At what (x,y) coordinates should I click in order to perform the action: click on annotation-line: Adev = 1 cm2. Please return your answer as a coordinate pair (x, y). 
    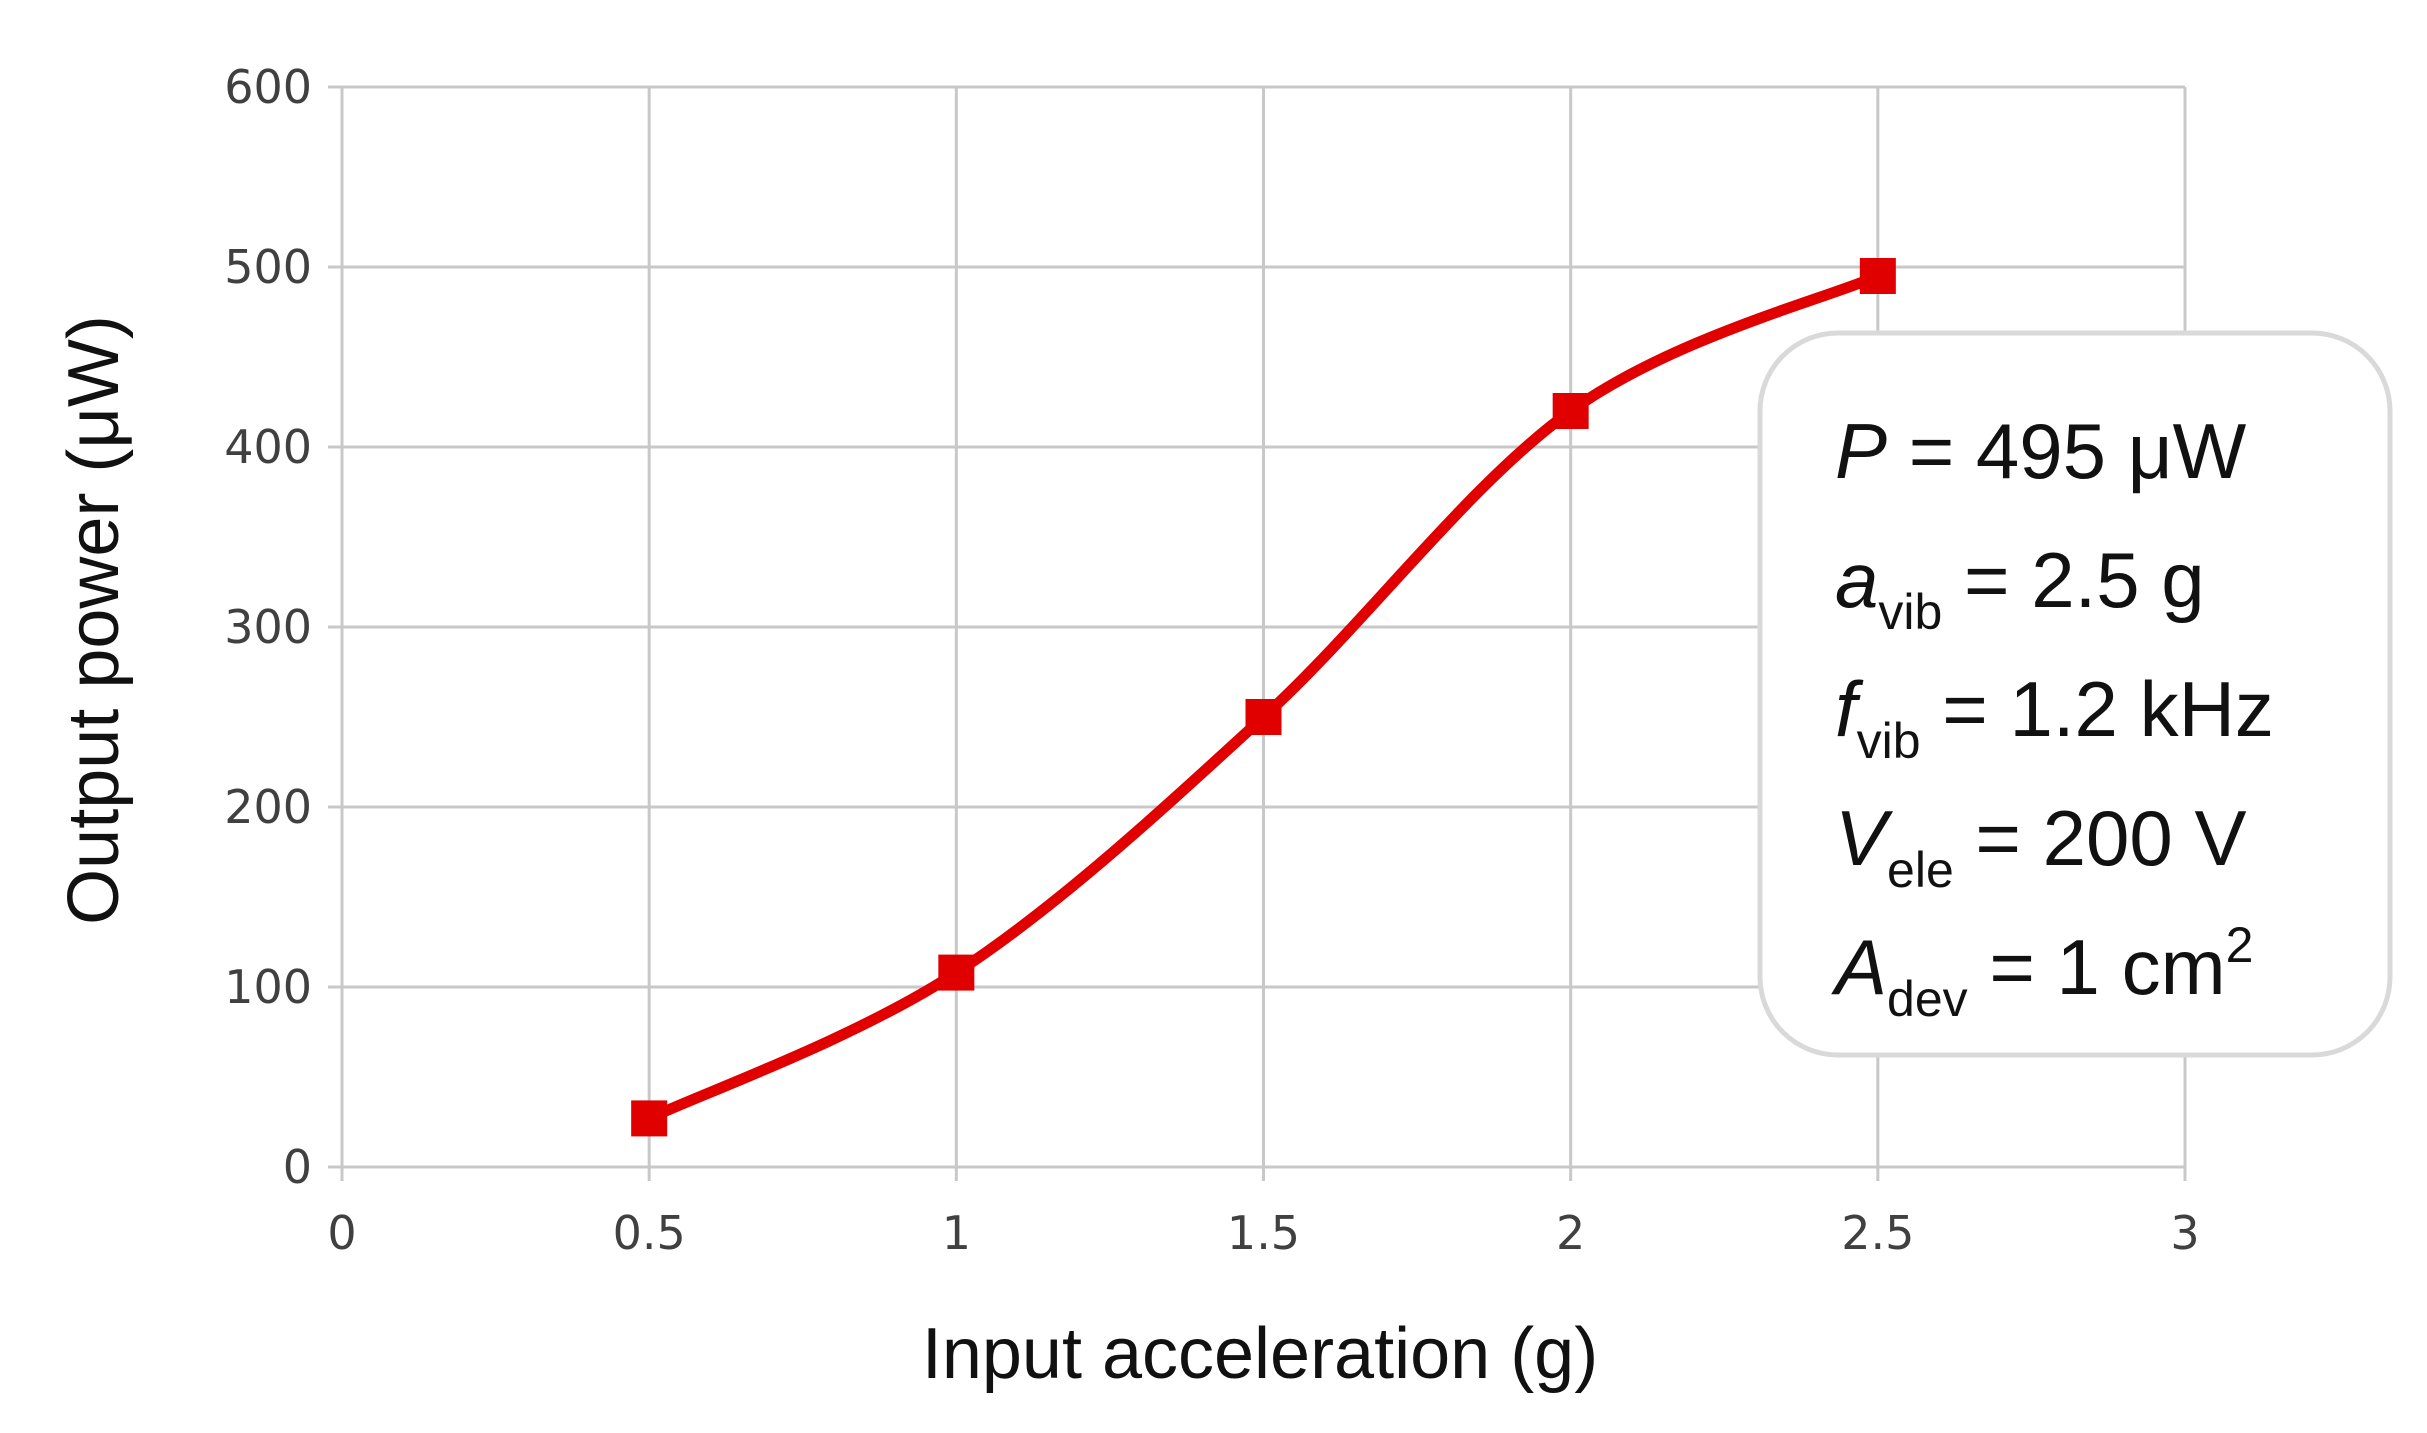
    Looking at the image, I should click on (2042, 972).